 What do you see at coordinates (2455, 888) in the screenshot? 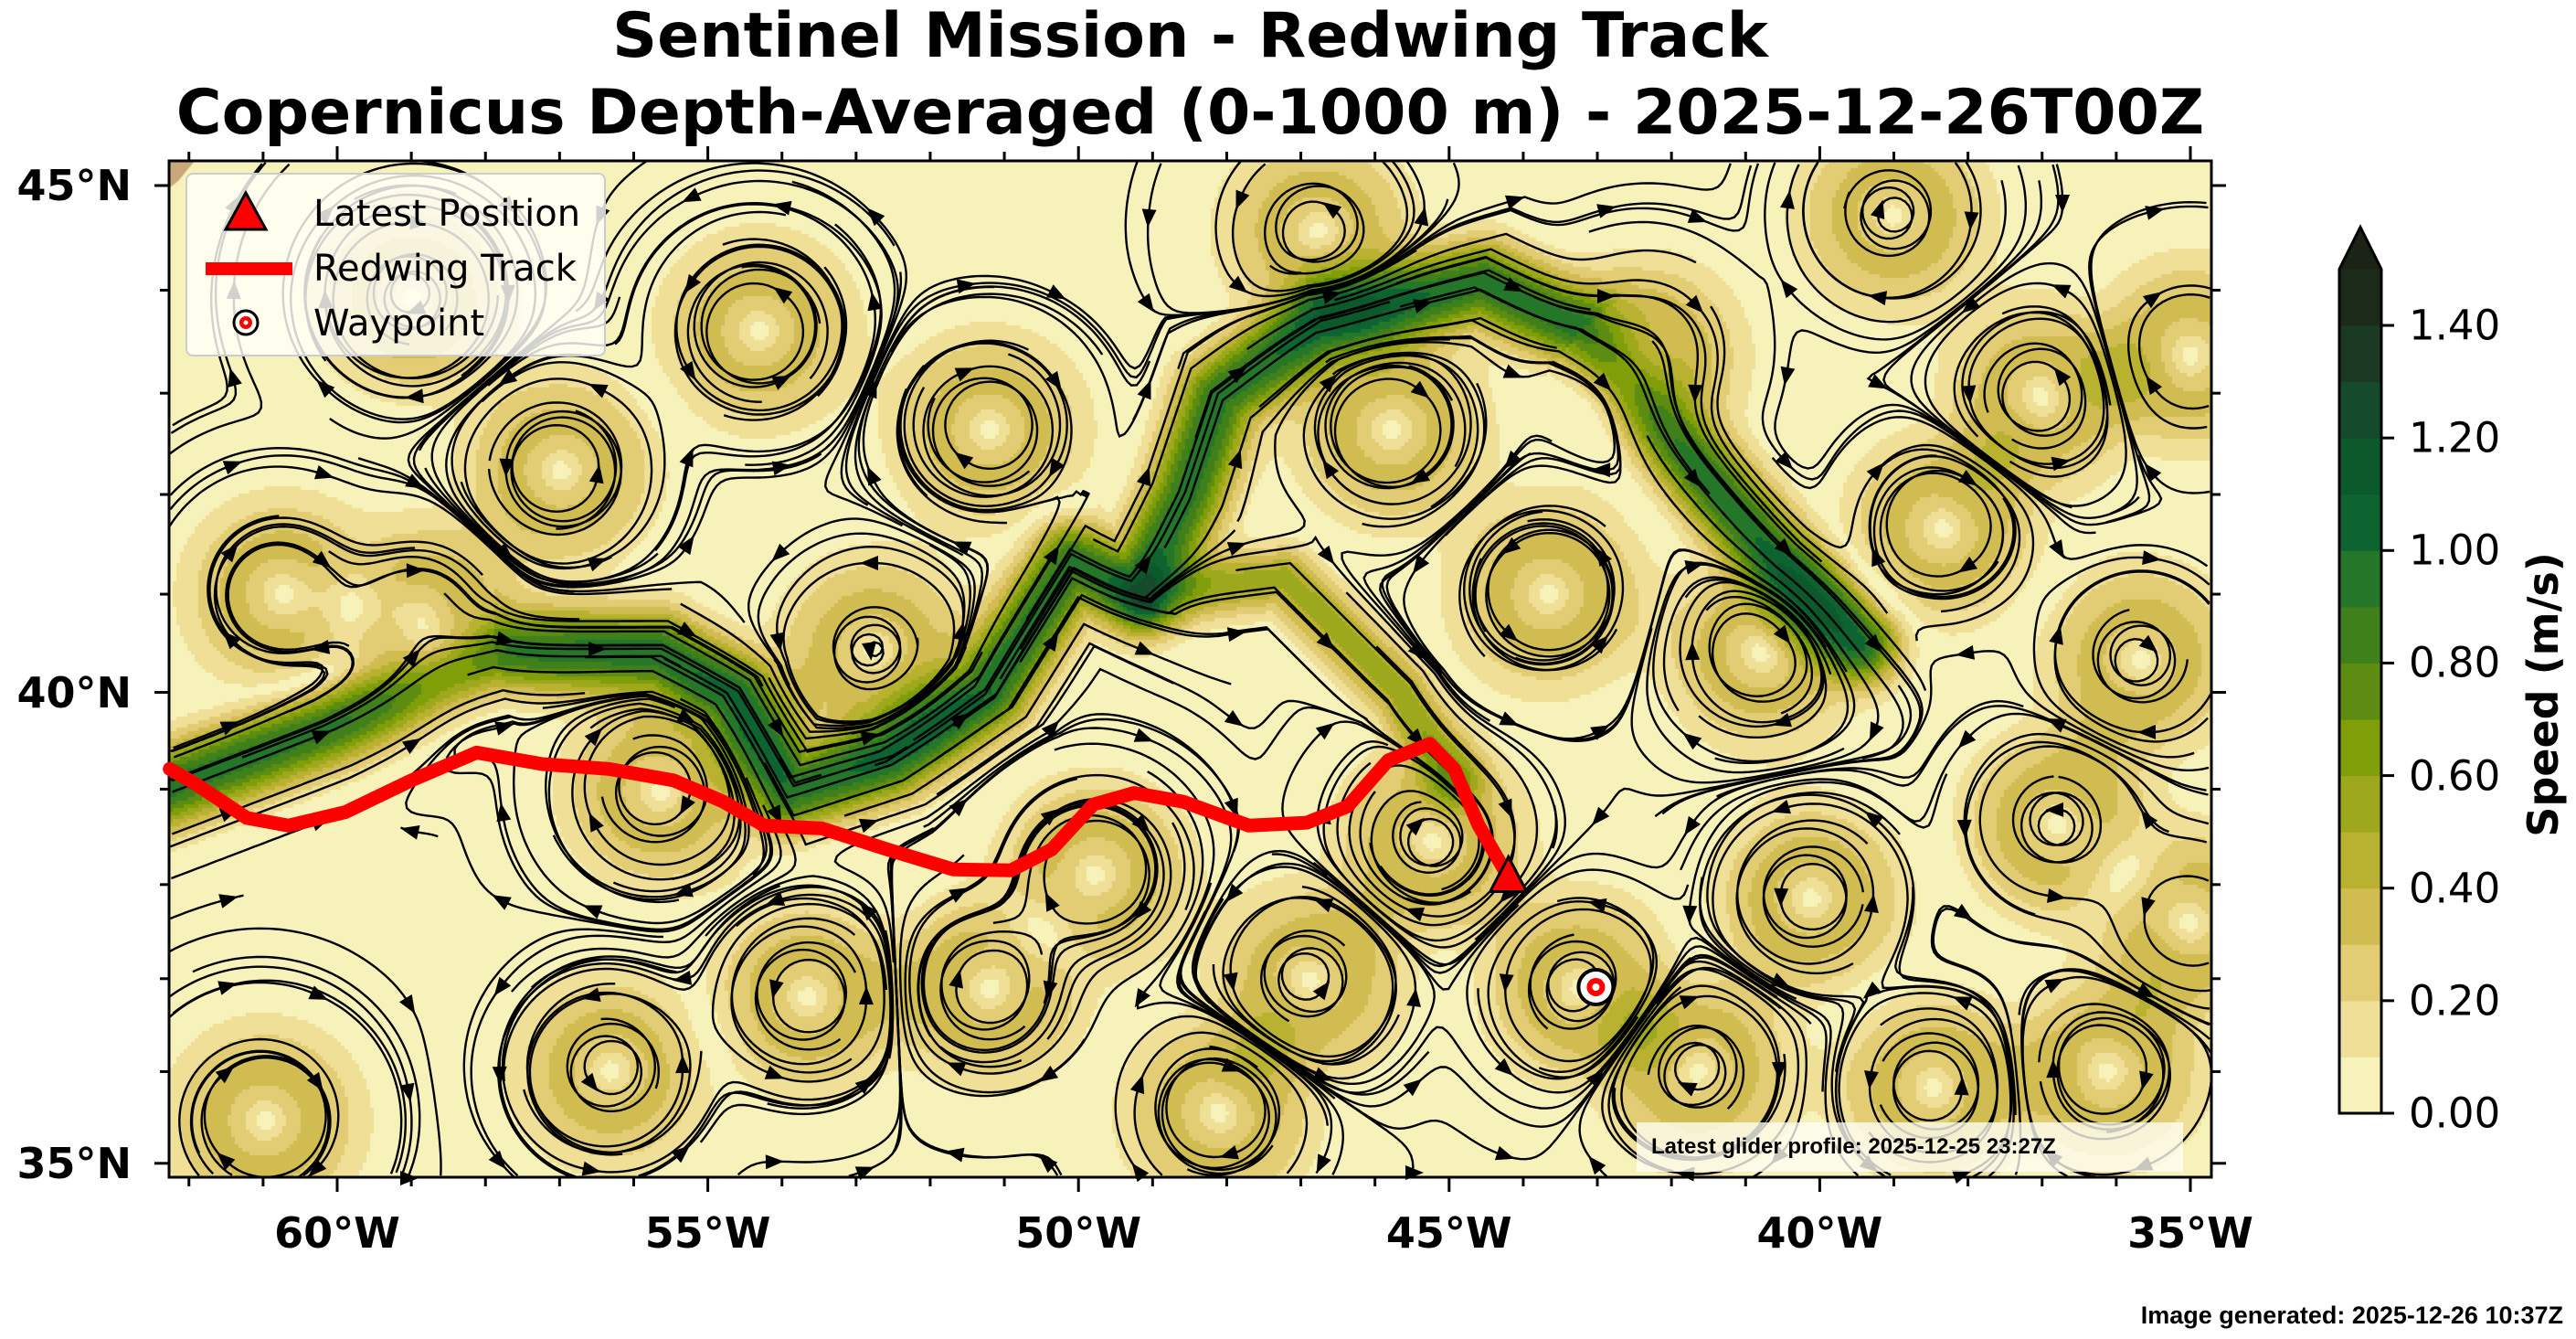
I see `colorbar-tick-label: 0.40` at bounding box center [2455, 888].